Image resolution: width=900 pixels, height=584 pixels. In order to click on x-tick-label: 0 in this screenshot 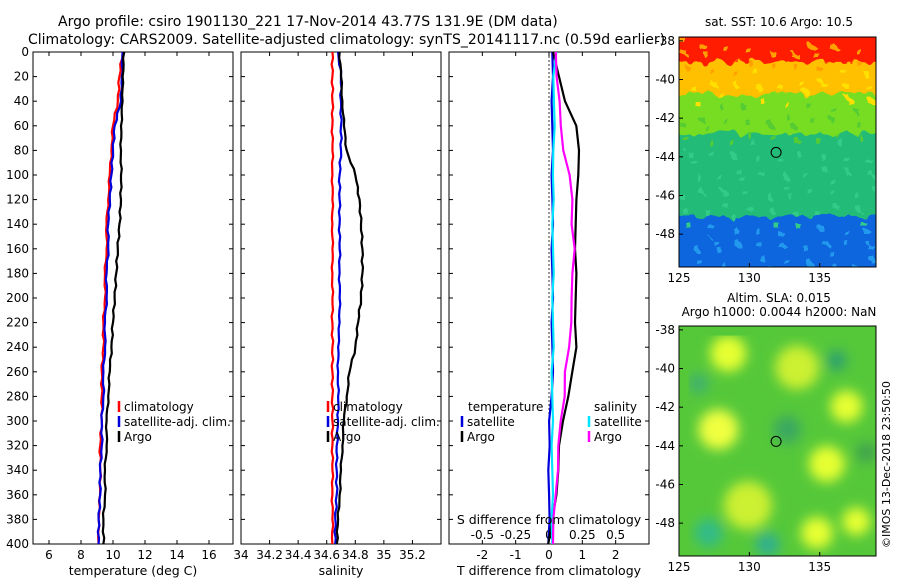, I will do `click(549, 555)`.